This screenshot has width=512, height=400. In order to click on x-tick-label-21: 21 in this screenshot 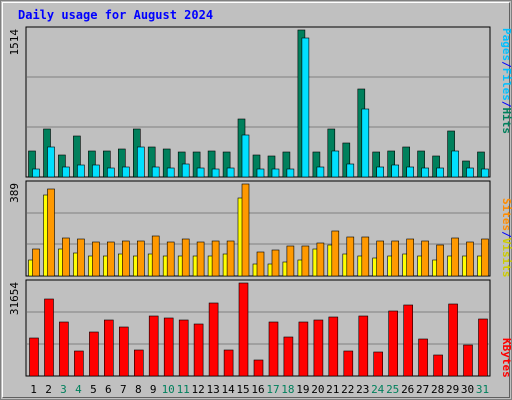, I will do `click(332, 389)`.